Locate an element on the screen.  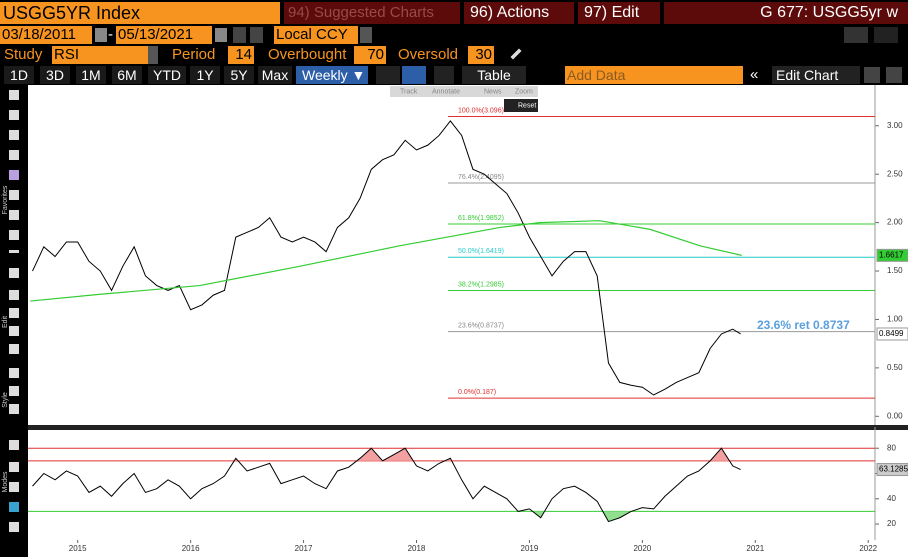
overbought-field: 70 is located at coordinates (370, 55).